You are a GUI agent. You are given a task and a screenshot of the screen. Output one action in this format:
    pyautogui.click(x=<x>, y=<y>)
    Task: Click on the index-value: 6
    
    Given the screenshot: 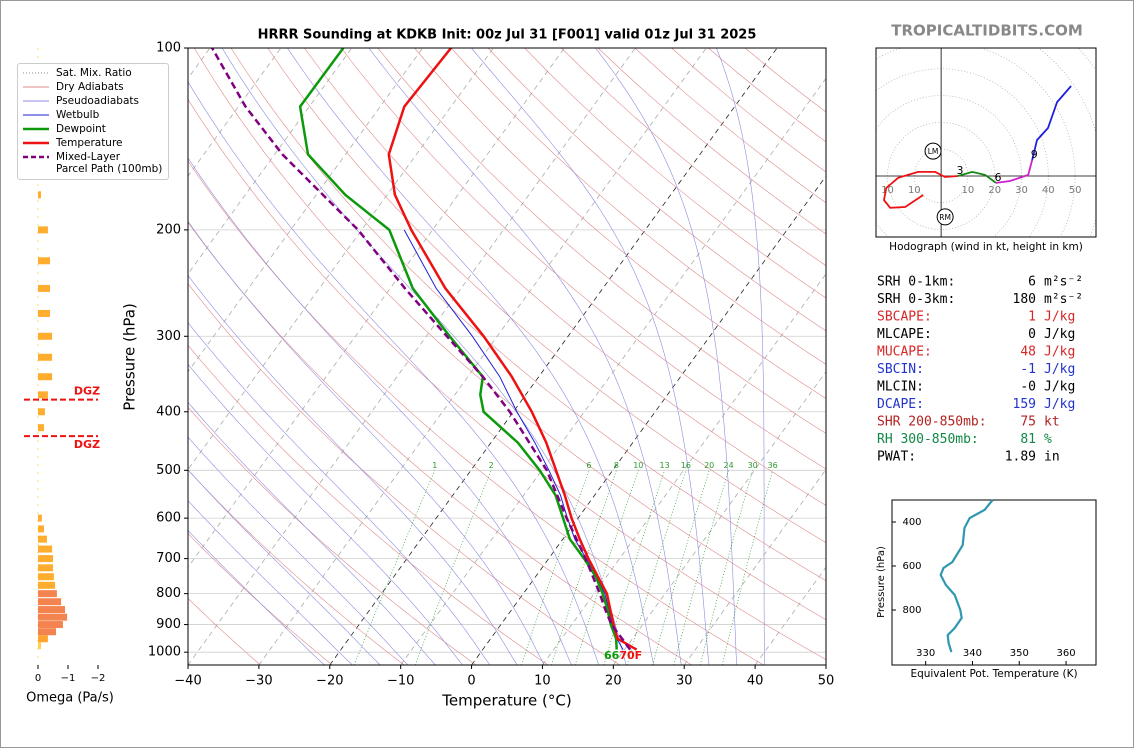 What is the action you would take?
    pyautogui.click(x=1032, y=282)
    